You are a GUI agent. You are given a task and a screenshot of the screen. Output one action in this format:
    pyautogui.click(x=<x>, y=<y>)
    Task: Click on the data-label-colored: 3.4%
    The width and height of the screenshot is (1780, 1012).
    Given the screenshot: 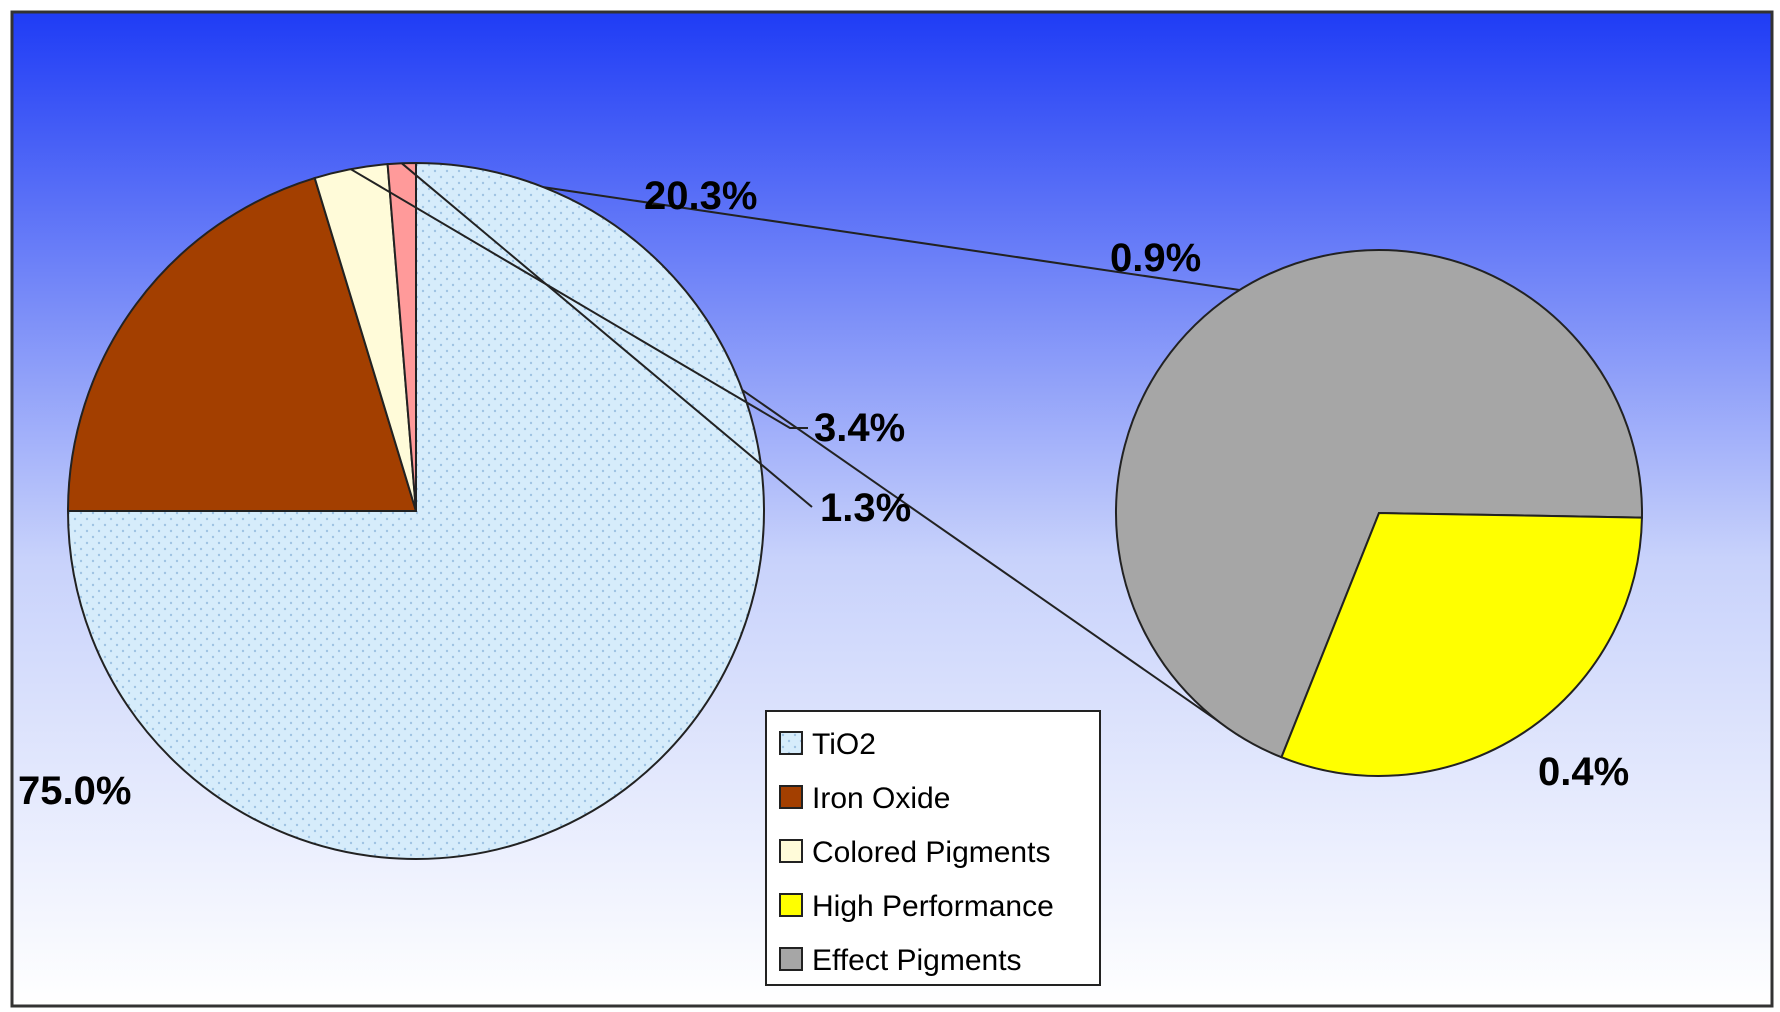 What is the action you would take?
    pyautogui.click(x=859, y=428)
    